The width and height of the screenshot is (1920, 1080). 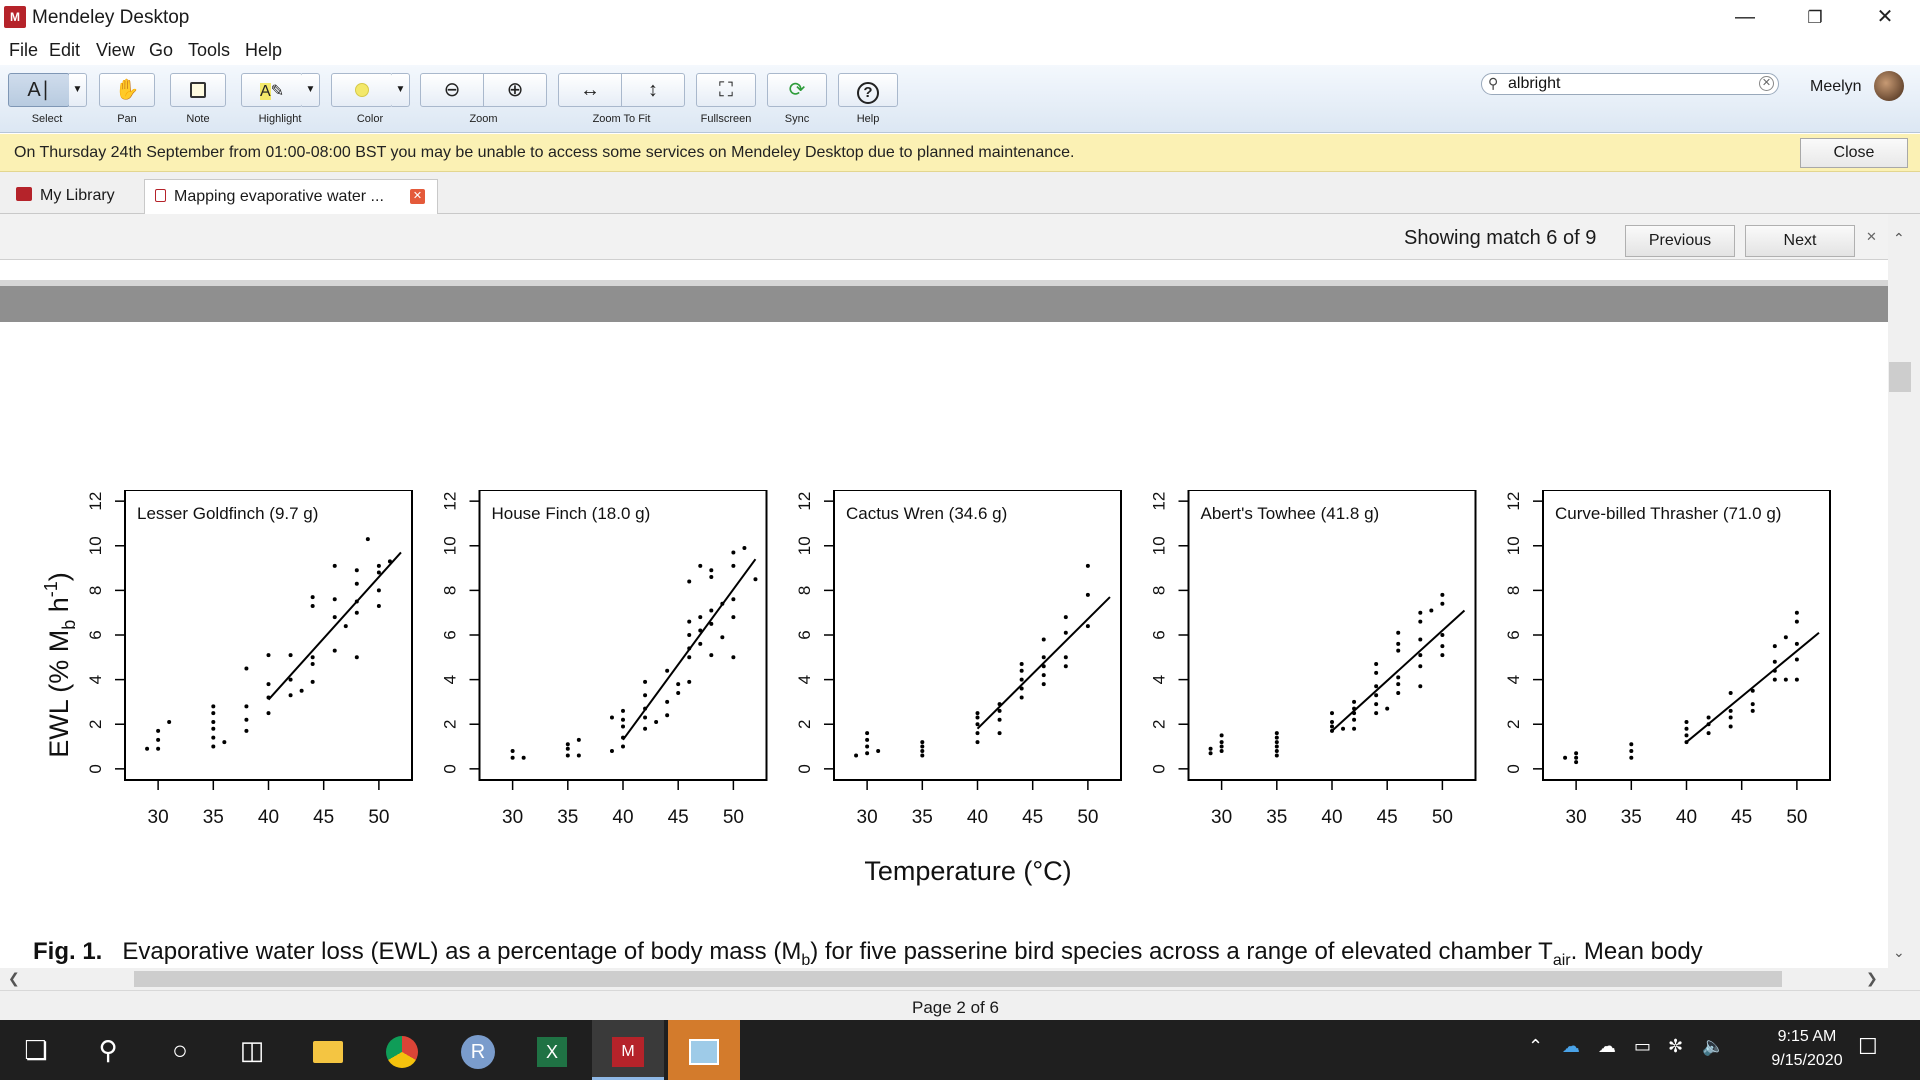 What do you see at coordinates (515, 90) in the screenshot?
I see `zoom-in-button: ⊕` at bounding box center [515, 90].